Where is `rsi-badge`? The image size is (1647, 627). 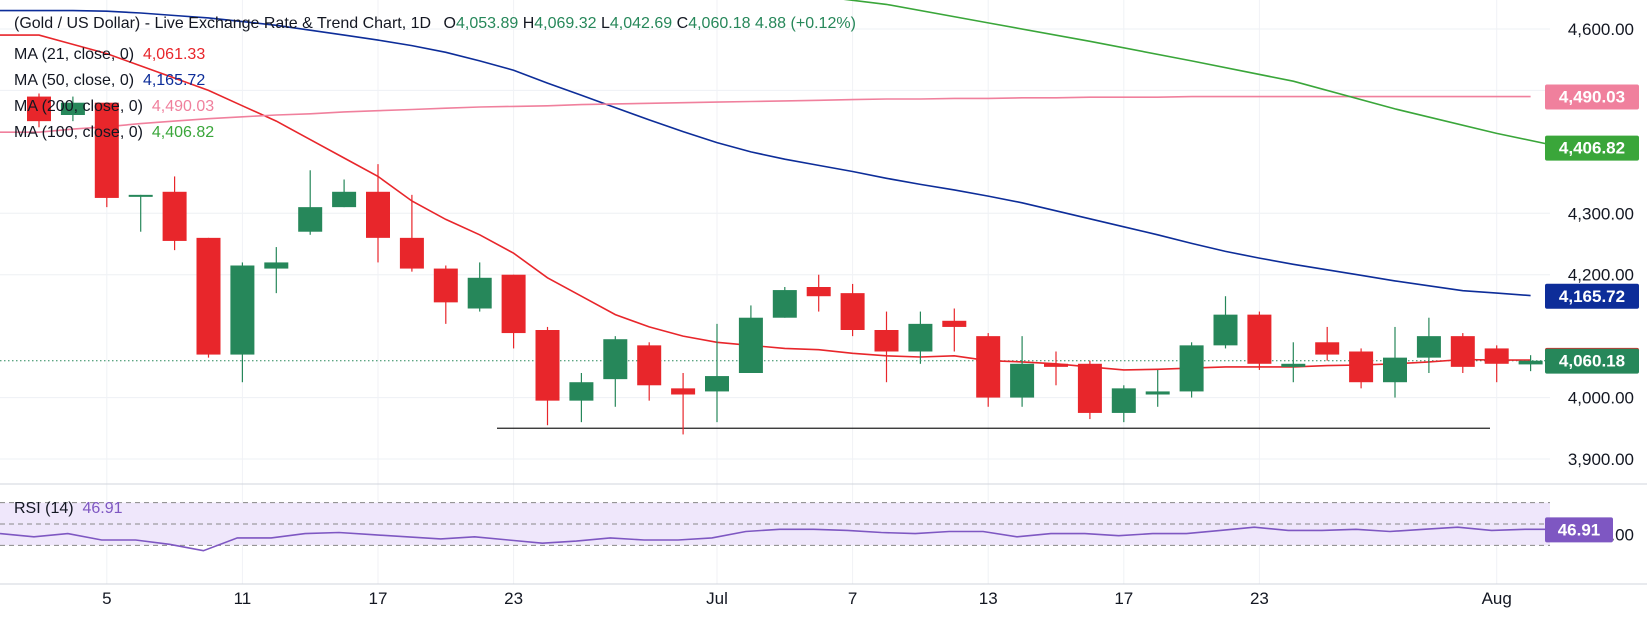
rsi-badge is located at coordinates (1579, 530).